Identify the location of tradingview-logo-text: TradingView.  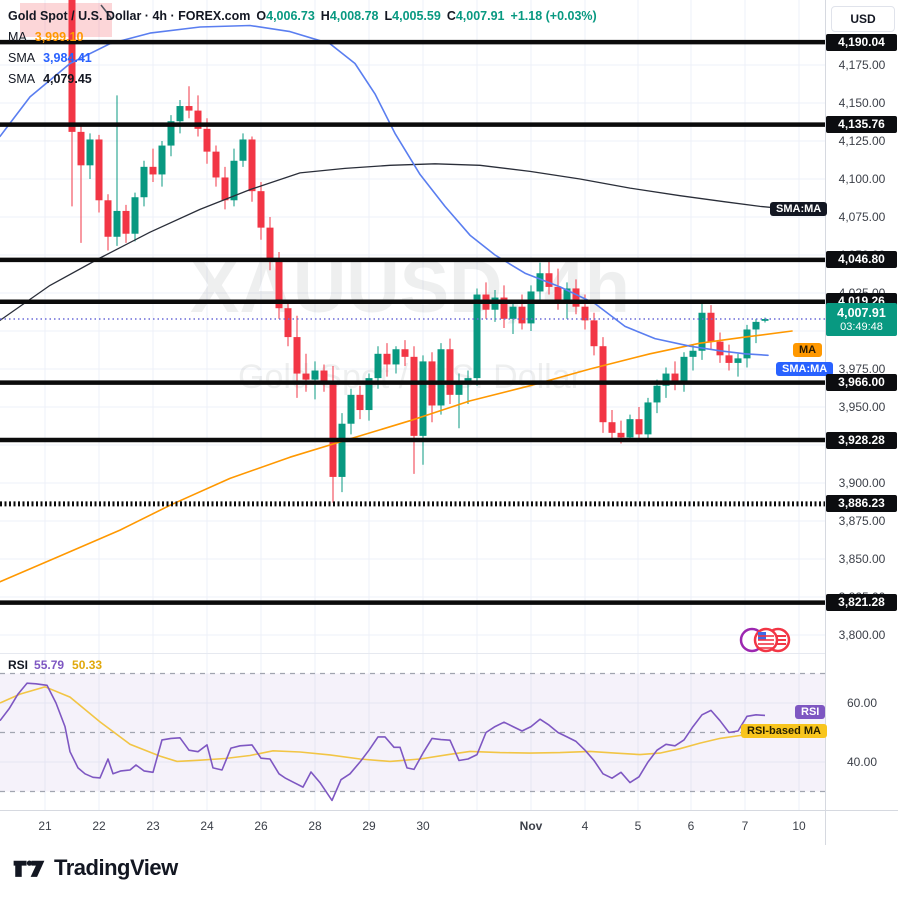
(116, 867).